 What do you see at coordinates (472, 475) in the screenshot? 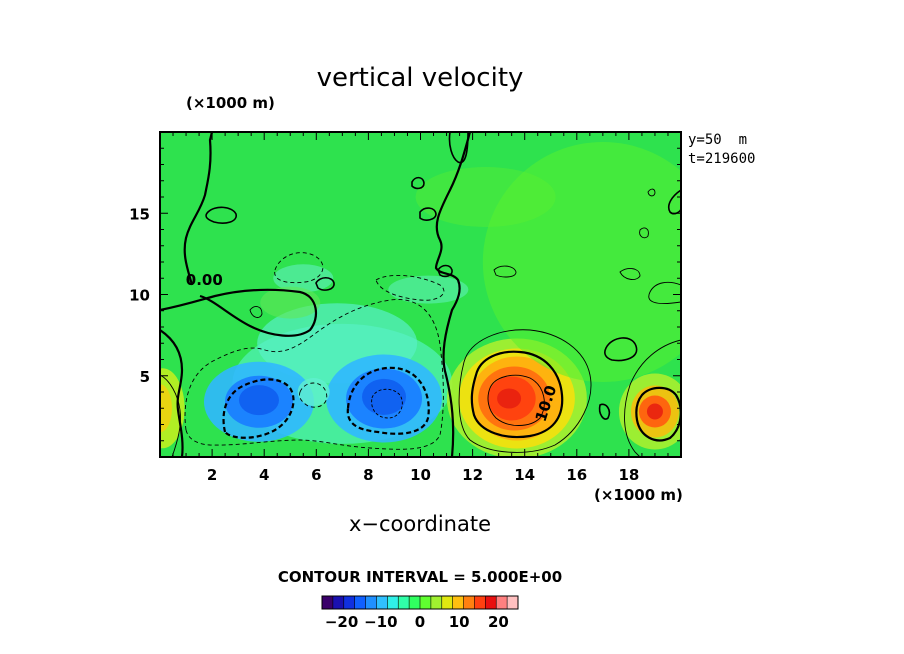
I see `x-tick-label-5: 12` at bounding box center [472, 475].